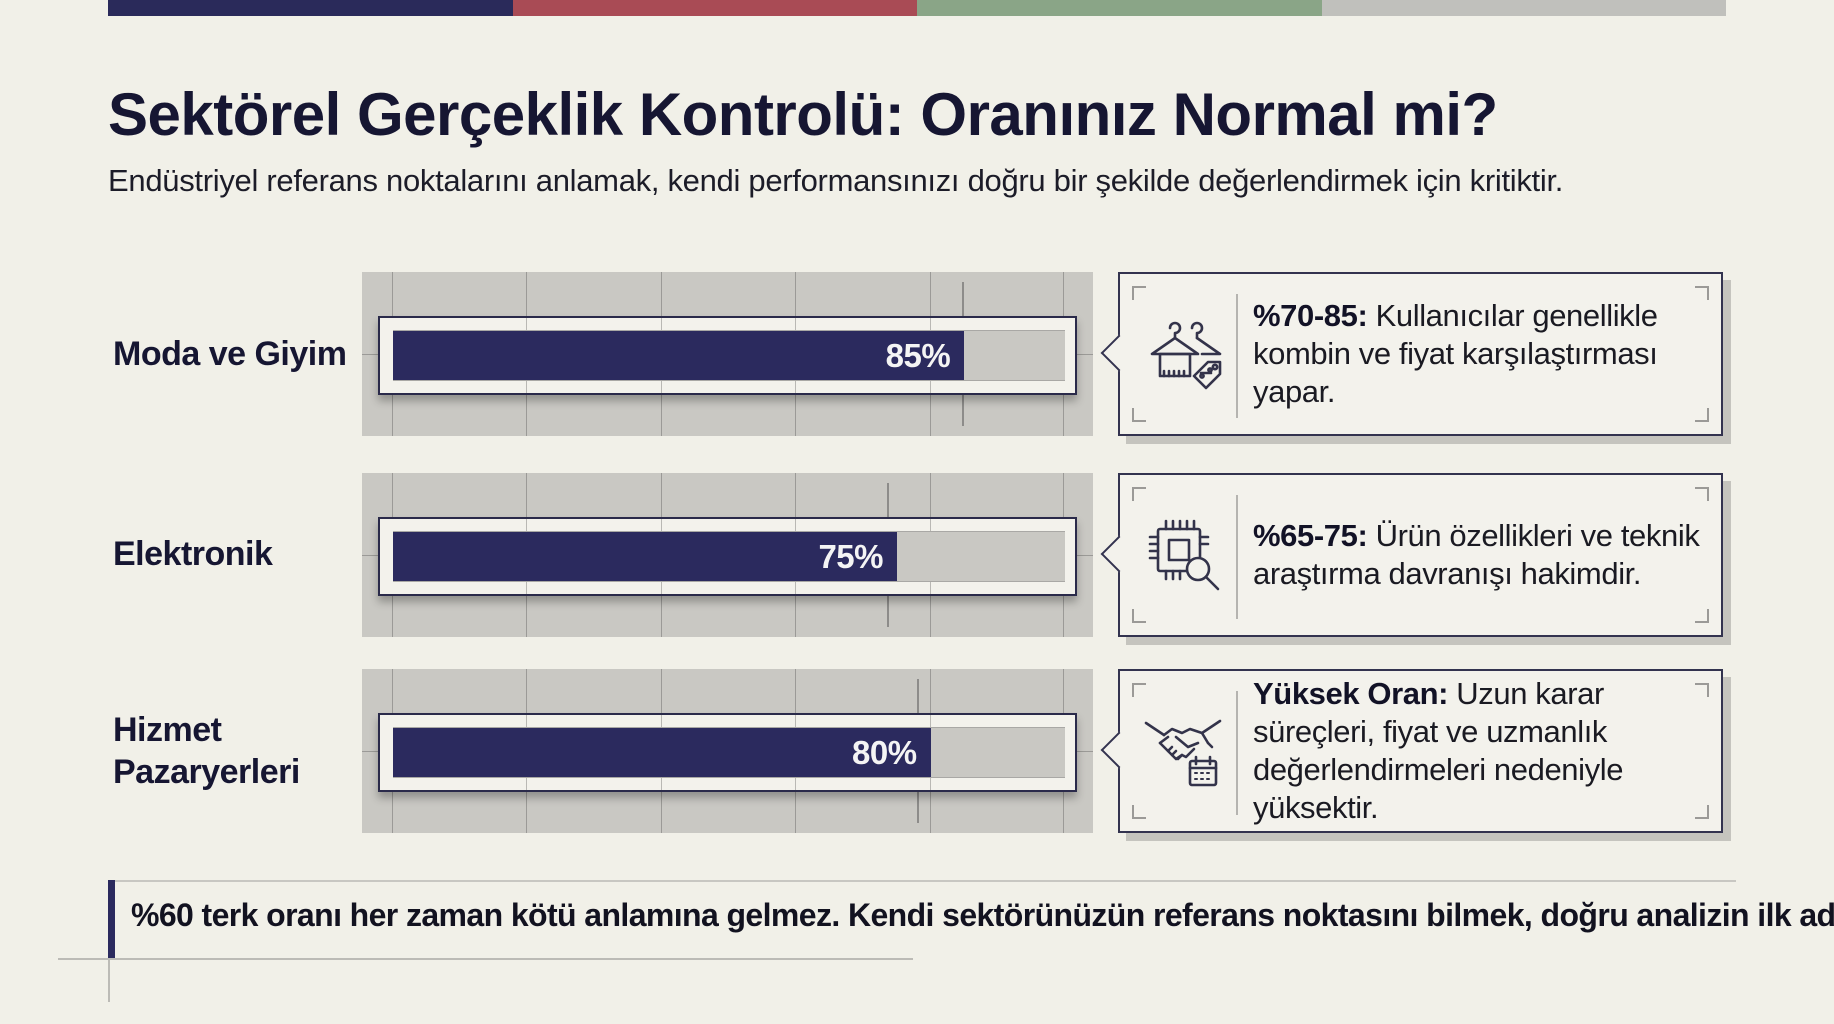 This screenshot has height=1024, width=1834. I want to click on bar-value-label: 75%, so click(850, 556).